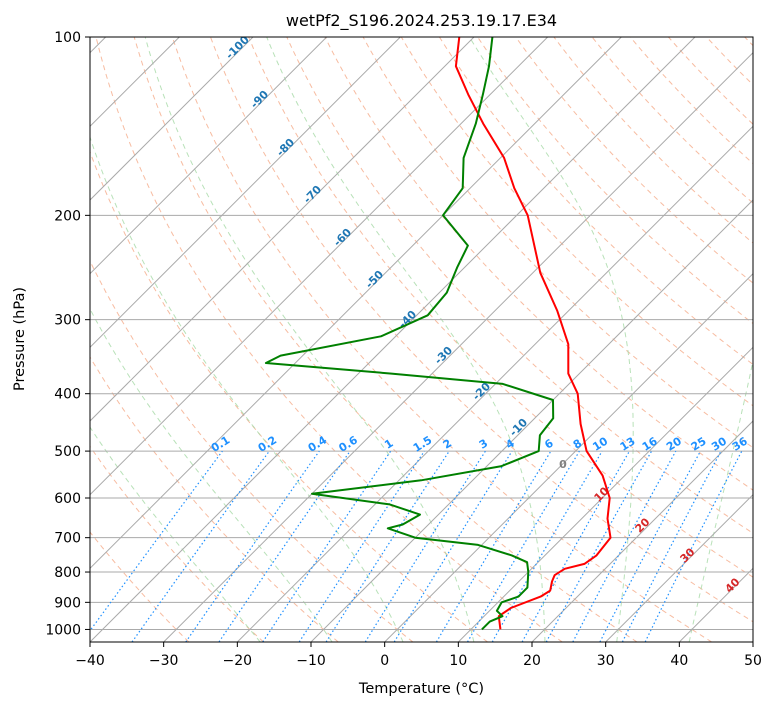 The height and width of the screenshot is (708, 775). Describe the element at coordinates (67, 573) in the screenshot. I see `y-tick-label: 800` at that location.